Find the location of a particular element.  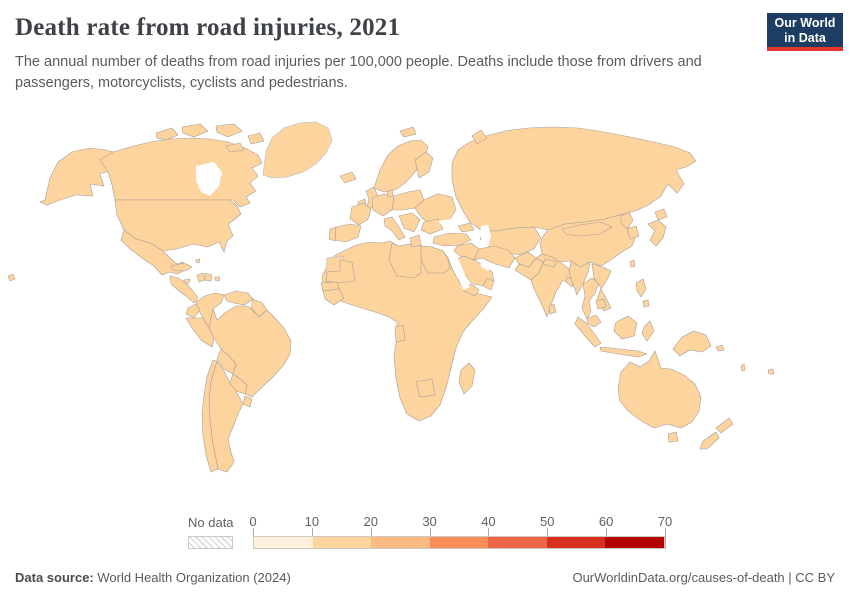

region-romania-bulgaria is located at coordinates (432, 226).